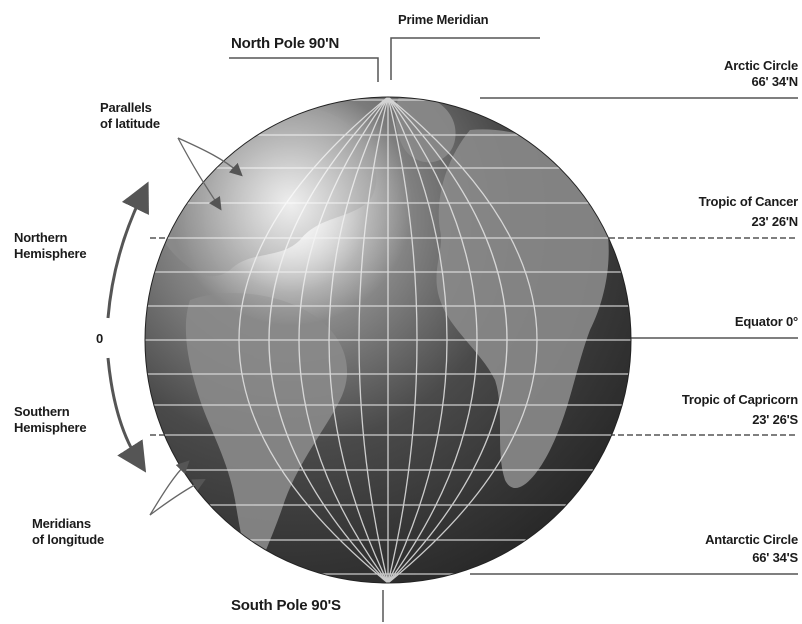 Image resolution: width=802 pixels, height=624 pixels. I want to click on northern-hemisphere-line1: Northern, so click(41, 237).